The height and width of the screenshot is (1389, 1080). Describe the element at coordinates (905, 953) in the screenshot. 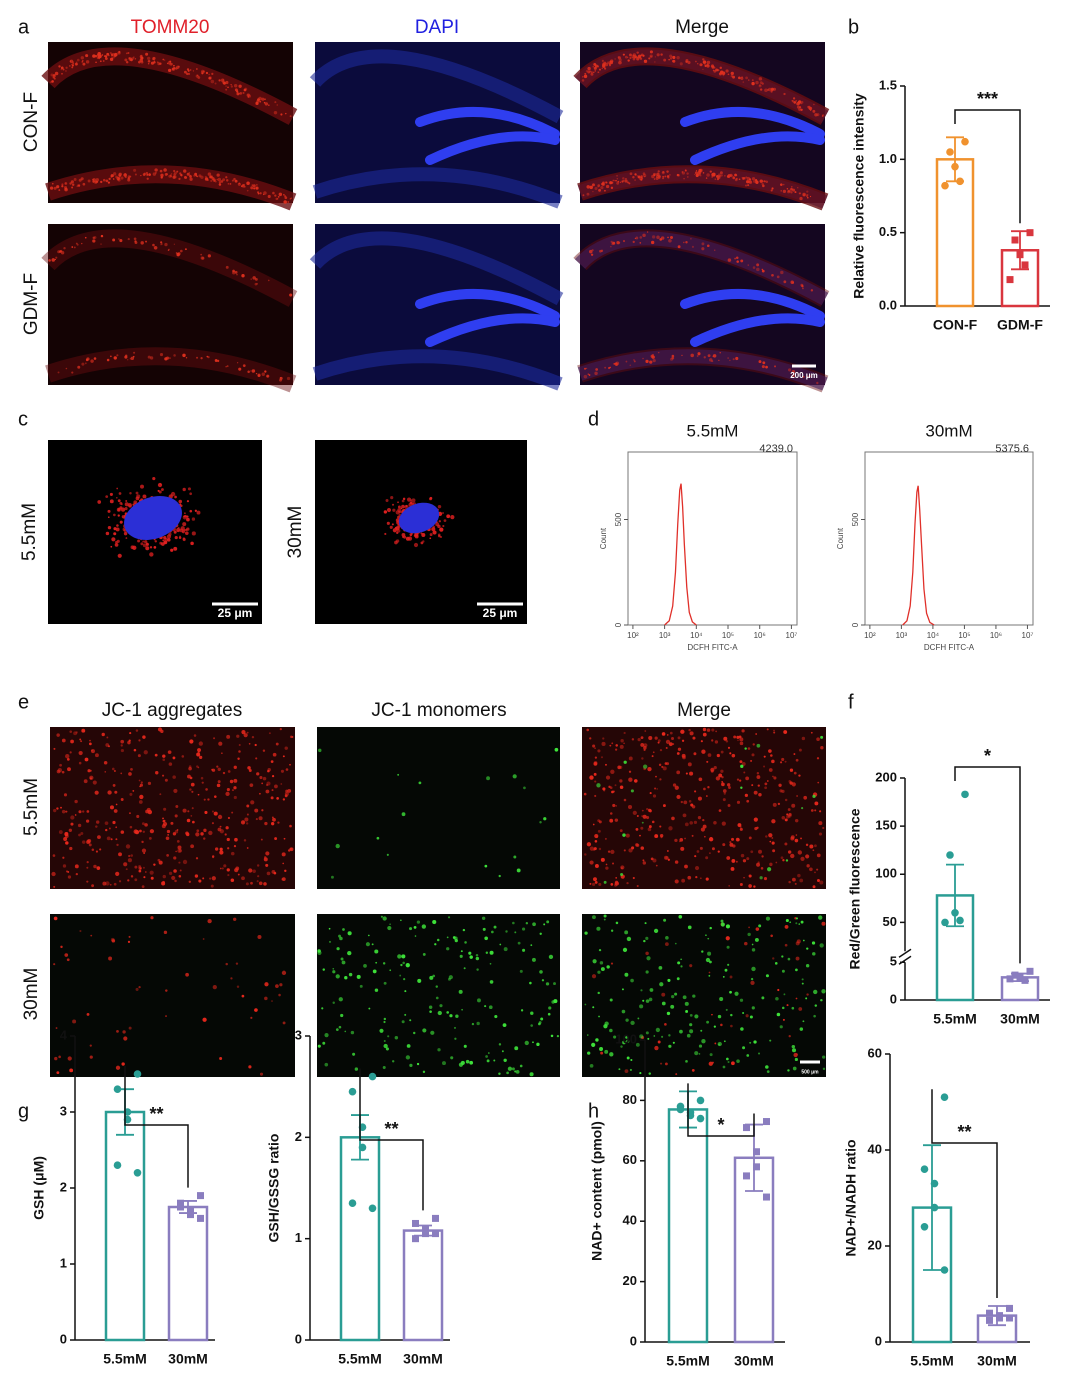

I see `axis-break` at that location.